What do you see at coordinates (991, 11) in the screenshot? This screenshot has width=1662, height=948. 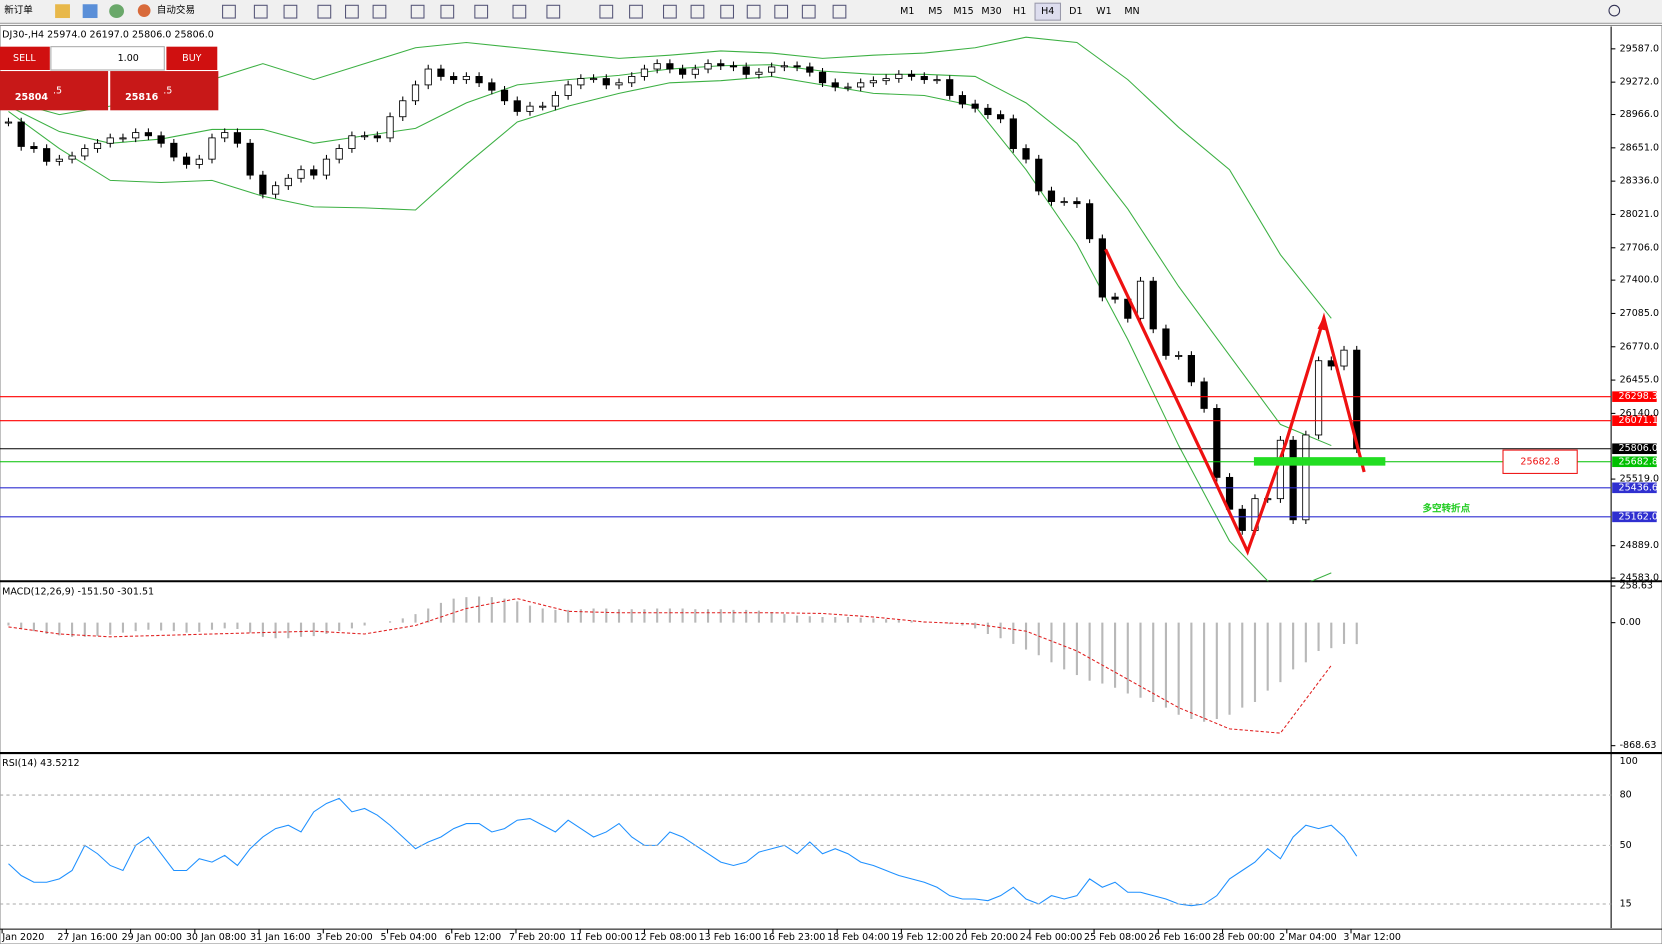 I see `timeframe-button: M30` at bounding box center [991, 11].